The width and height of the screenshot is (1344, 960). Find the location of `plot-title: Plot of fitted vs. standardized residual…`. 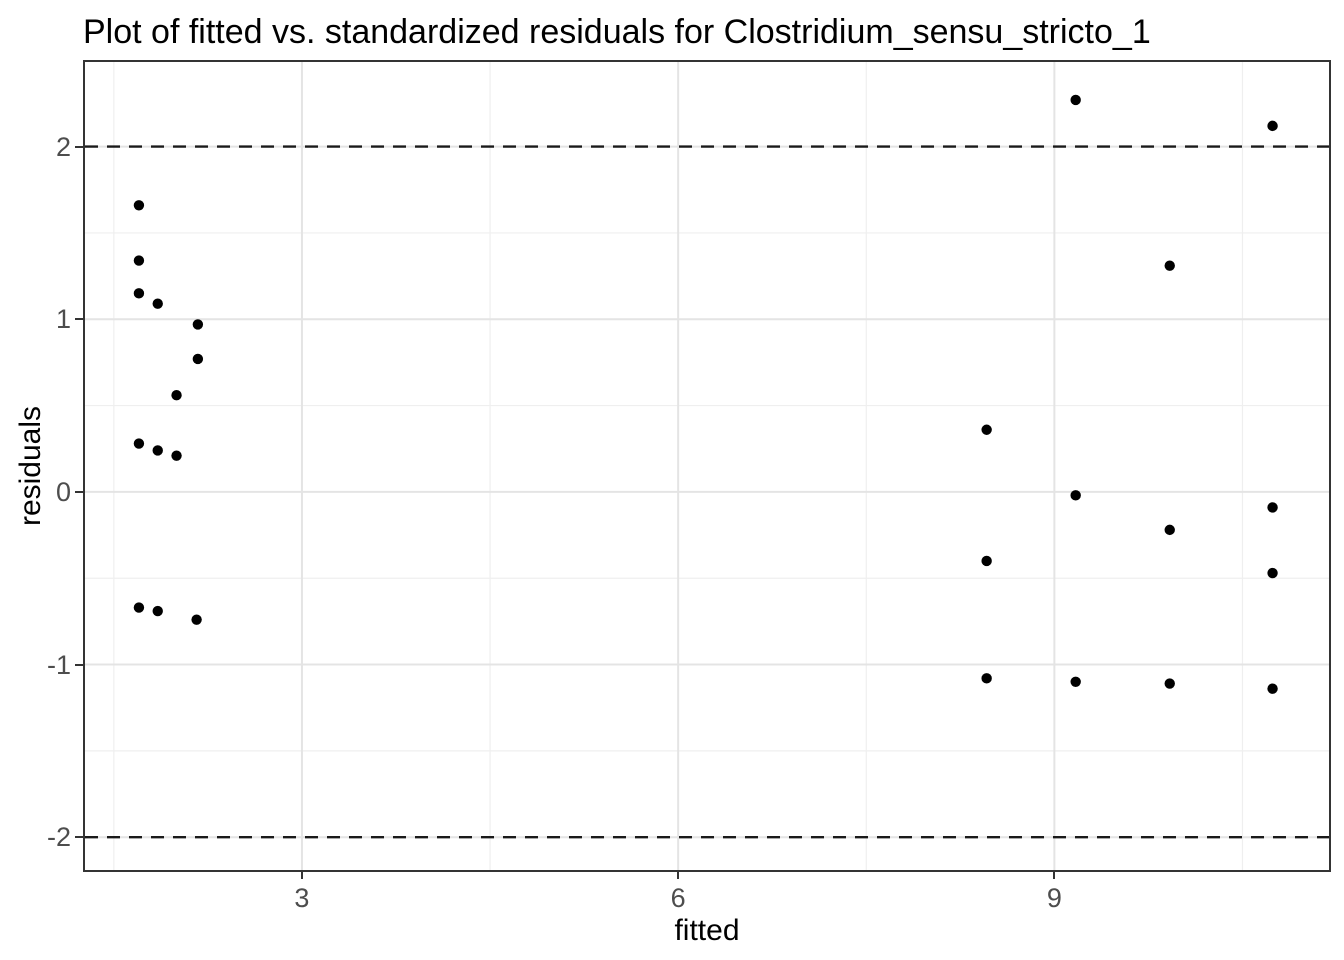

plot-title: Plot of fitted vs. standardized residual… is located at coordinates (617, 32).